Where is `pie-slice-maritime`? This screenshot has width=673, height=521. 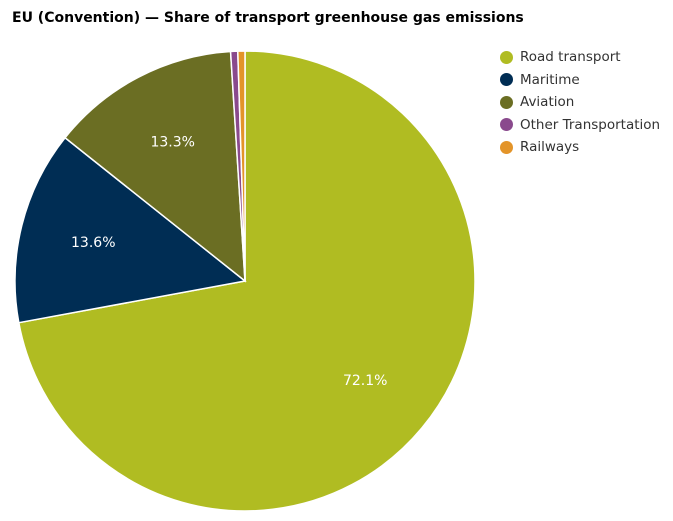 pie-slice-maritime is located at coordinates (130, 230).